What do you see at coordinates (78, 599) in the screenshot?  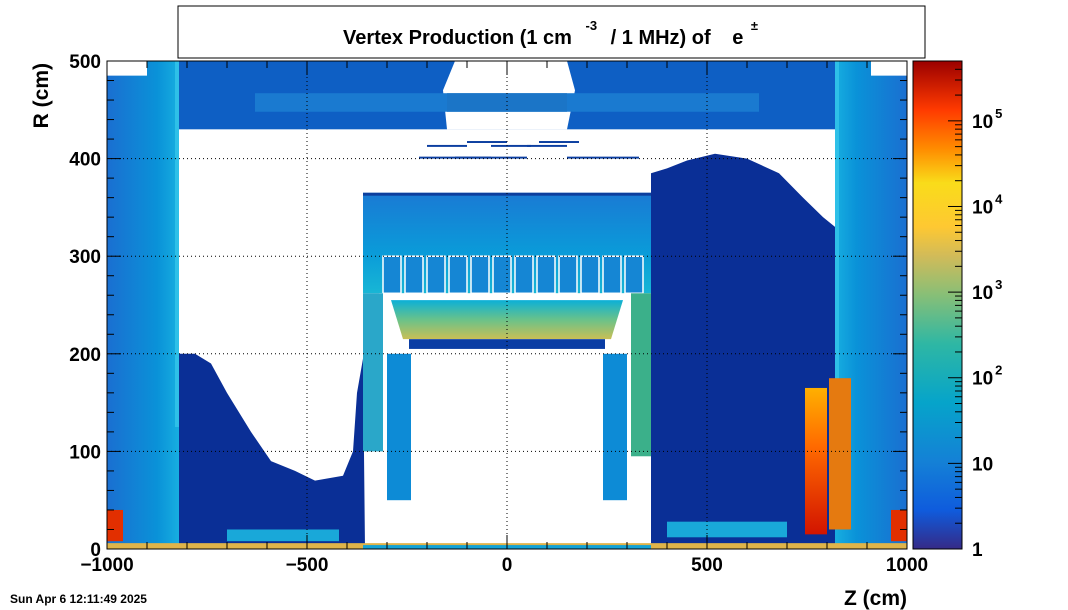 I see `timestamp: Sun Apr 6 12:11:49 2025` at bounding box center [78, 599].